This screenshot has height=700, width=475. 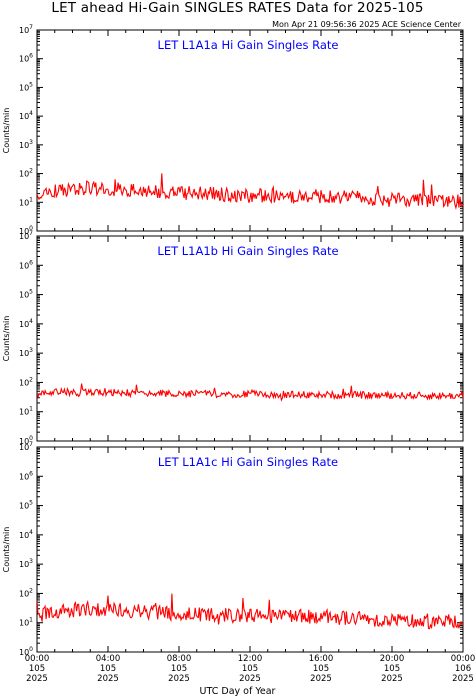 What do you see at coordinates (237, 691) in the screenshot?
I see `x-axis-label: UTC Day of Year` at bounding box center [237, 691].